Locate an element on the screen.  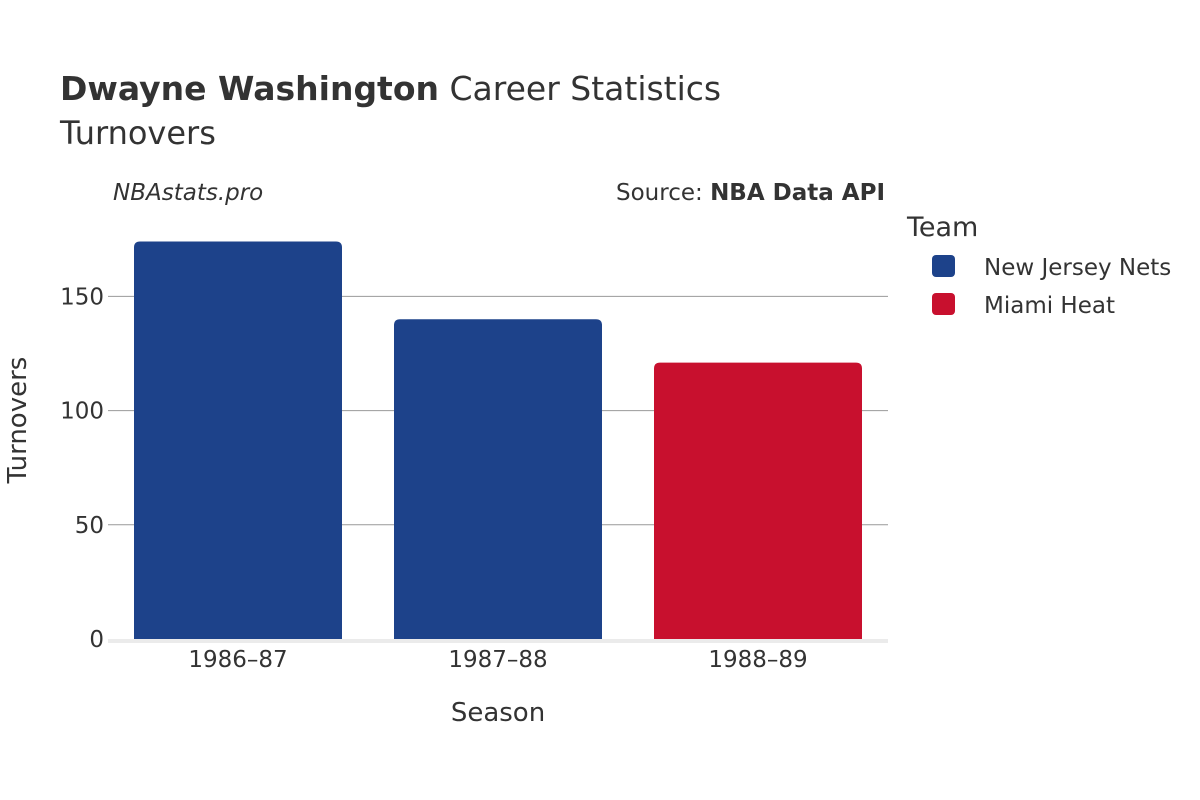
chart-subtitle: Turnovers is located at coordinates (137, 133).